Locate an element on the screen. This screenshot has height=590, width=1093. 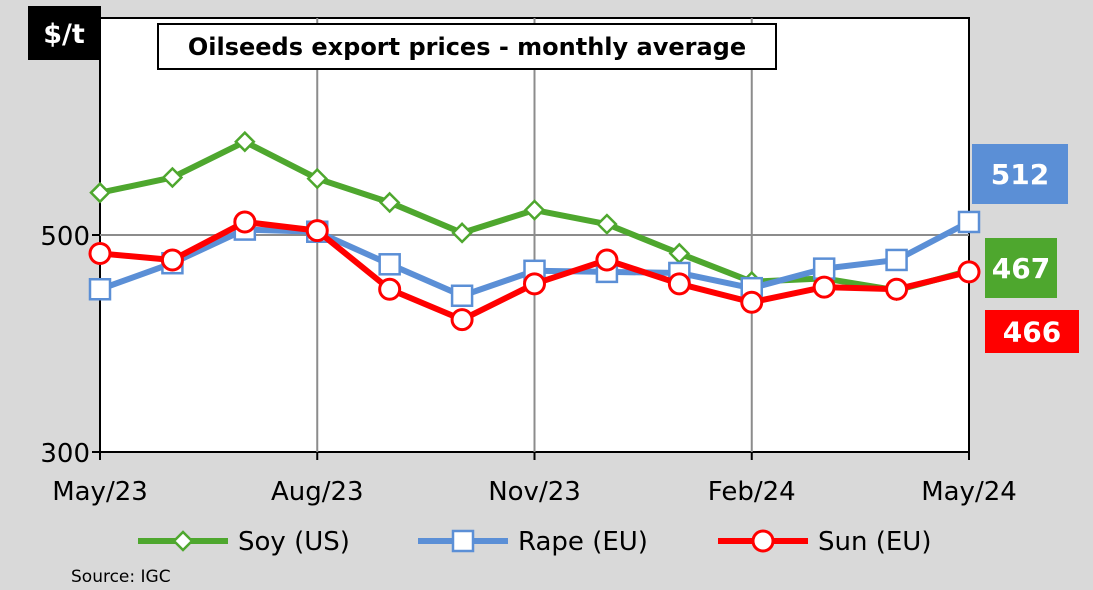
end-label-0: 467 is located at coordinates (1021, 268).